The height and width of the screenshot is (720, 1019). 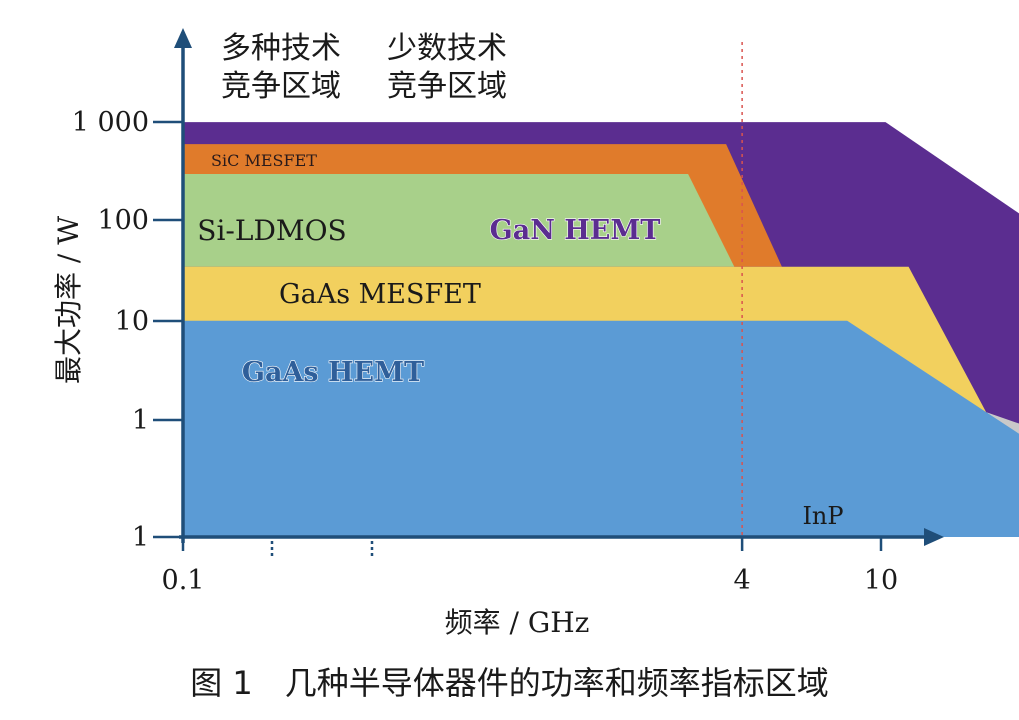 What do you see at coordinates (447, 48) in the screenshot?
I see `zone-label-right-line-1: 少数技术` at bounding box center [447, 48].